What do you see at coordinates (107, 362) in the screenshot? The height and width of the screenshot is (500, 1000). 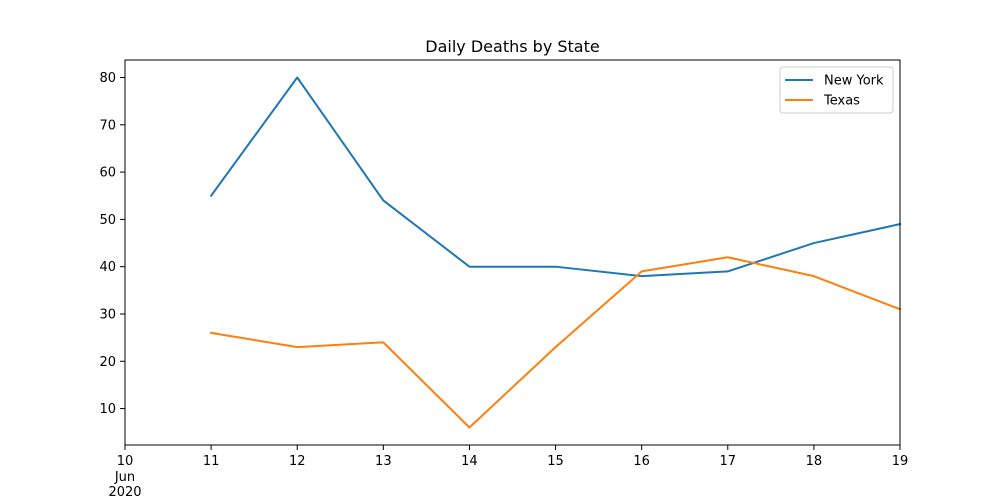 I see `y-tick-label: 20` at bounding box center [107, 362].